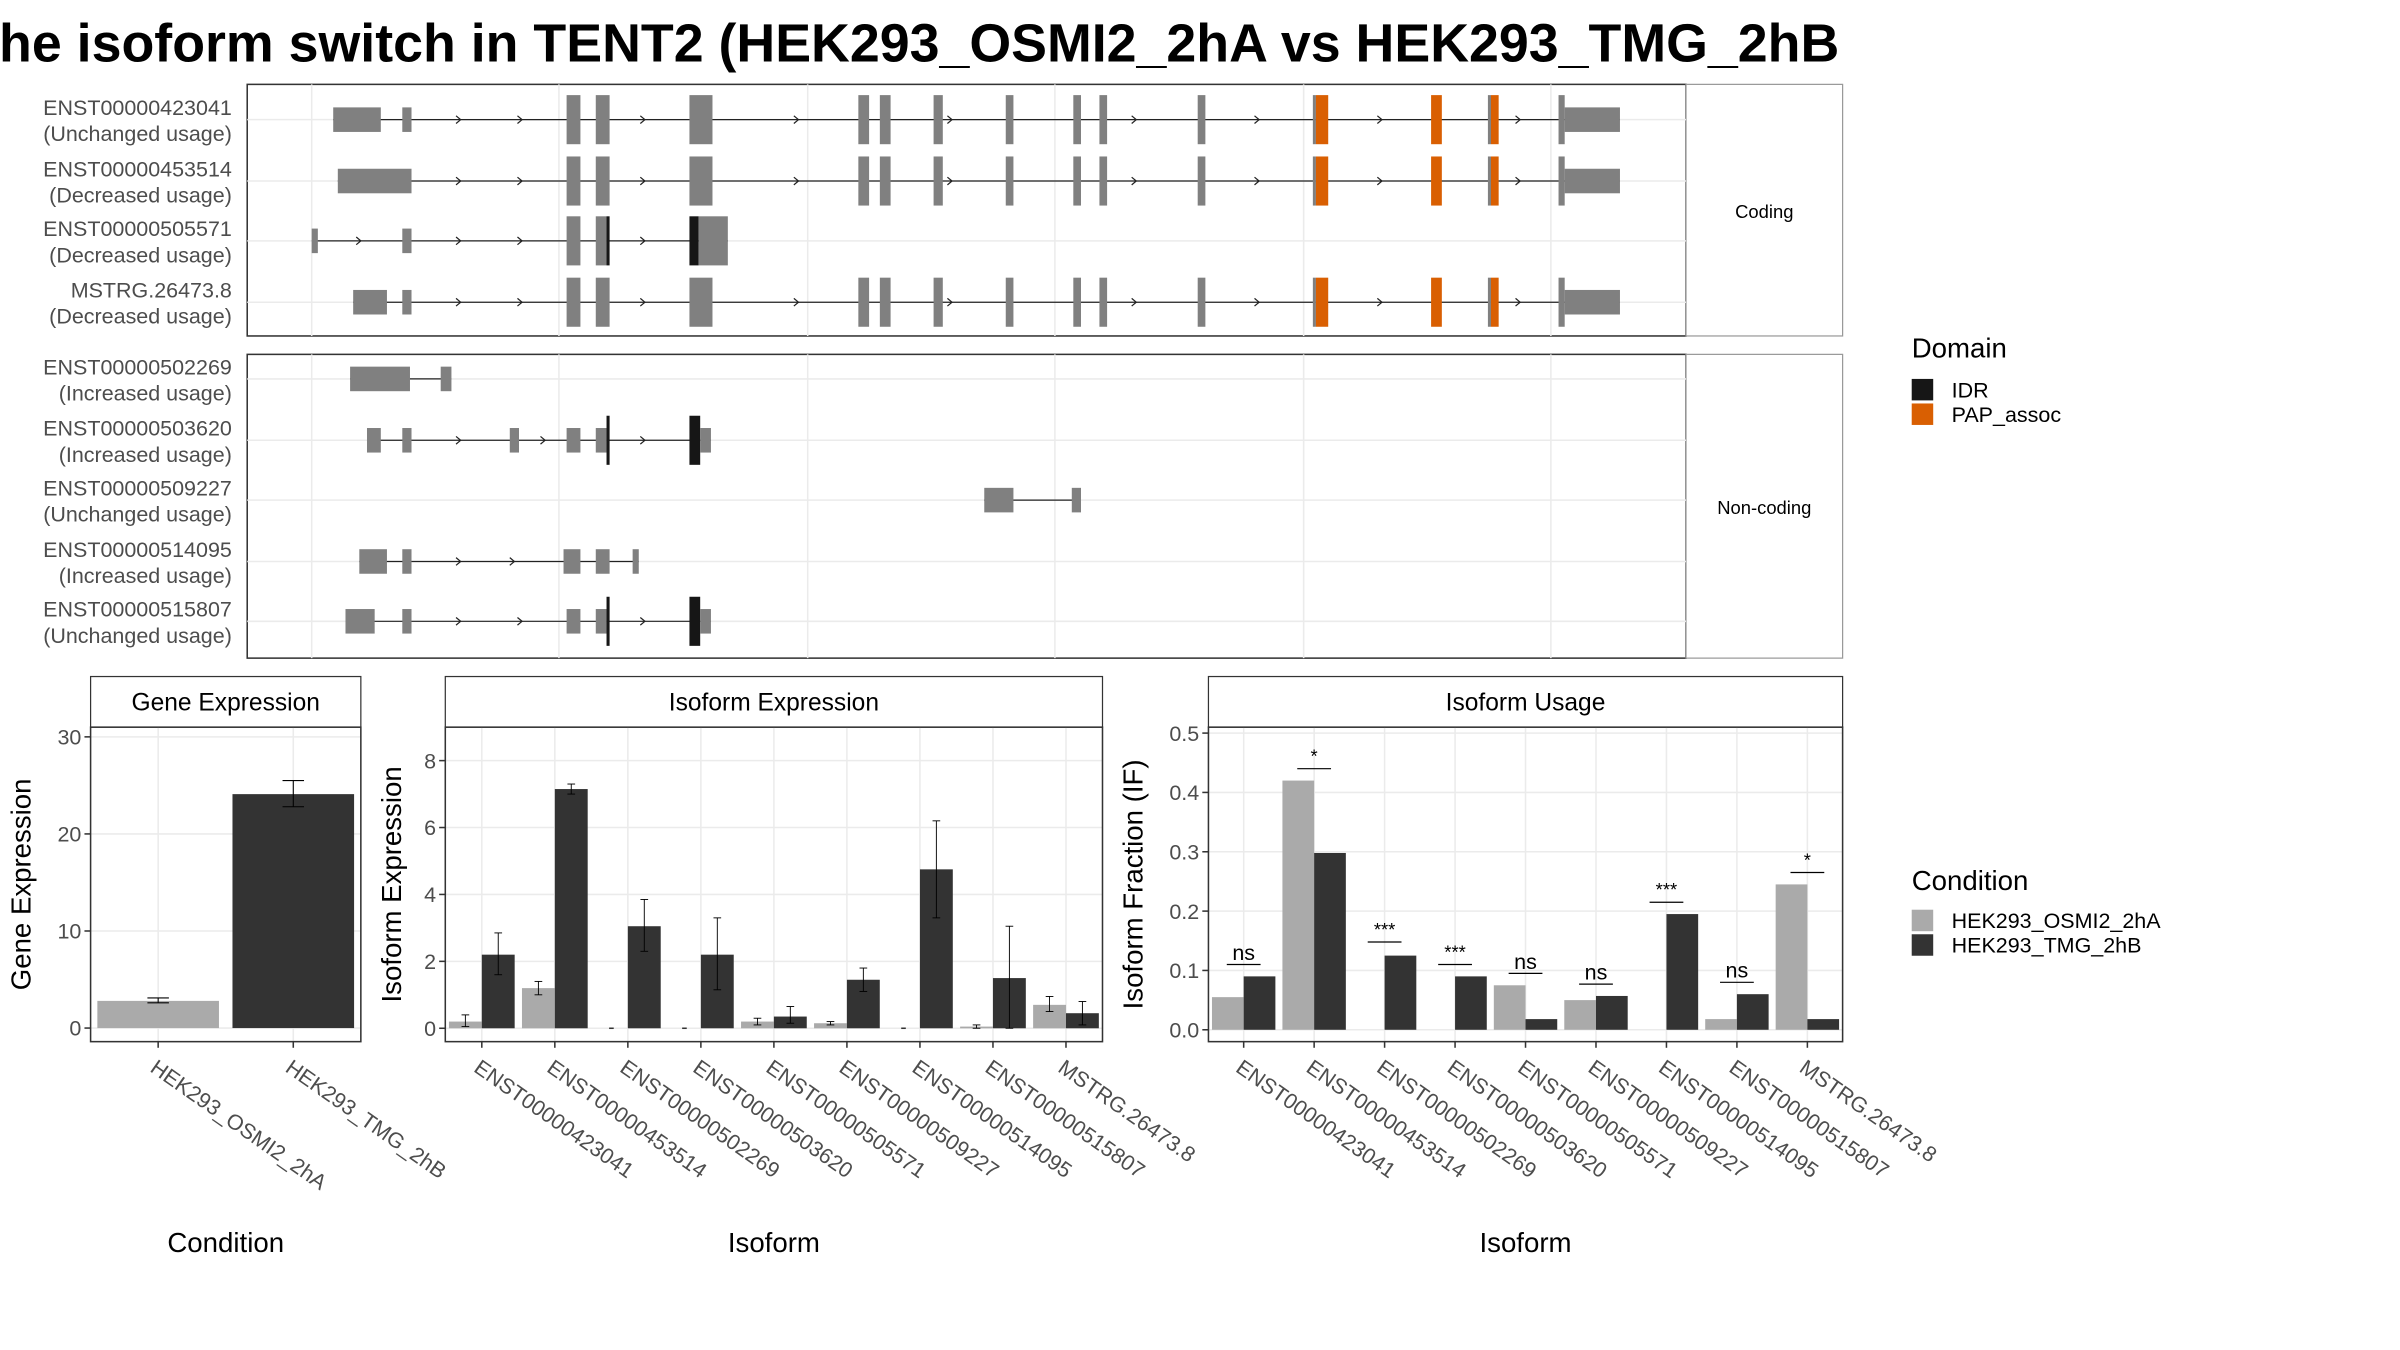 The height and width of the screenshot is (1350, 2400). Describe the element at coordinates (774, 701) in the screenshot. I see `panel-strip` at that location.